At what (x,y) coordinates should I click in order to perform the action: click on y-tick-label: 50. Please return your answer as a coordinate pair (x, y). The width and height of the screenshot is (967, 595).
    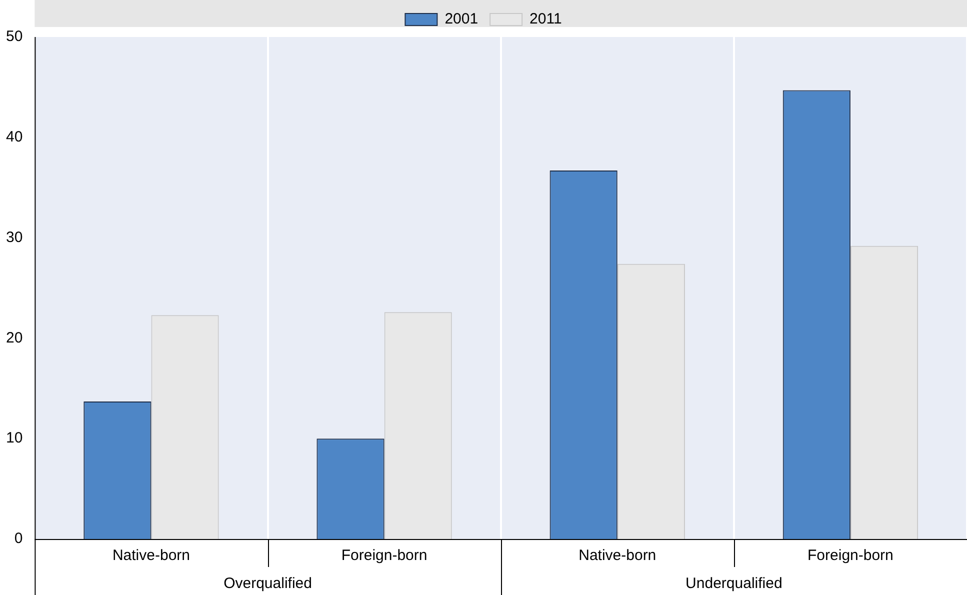
    Looking at the image, I should click on (14, 37).